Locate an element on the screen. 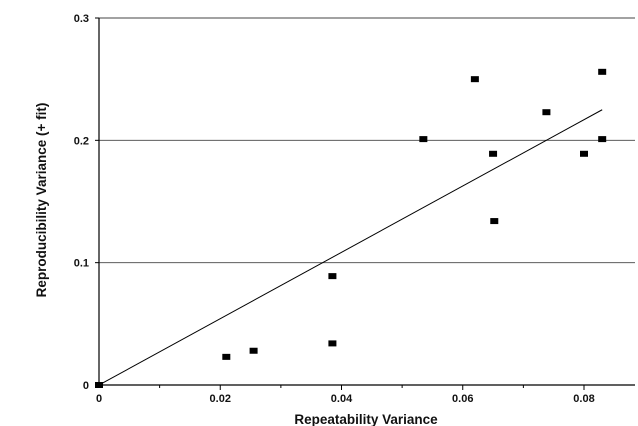  x-tick-label: 0.08 is located at coordinates (583, 399).